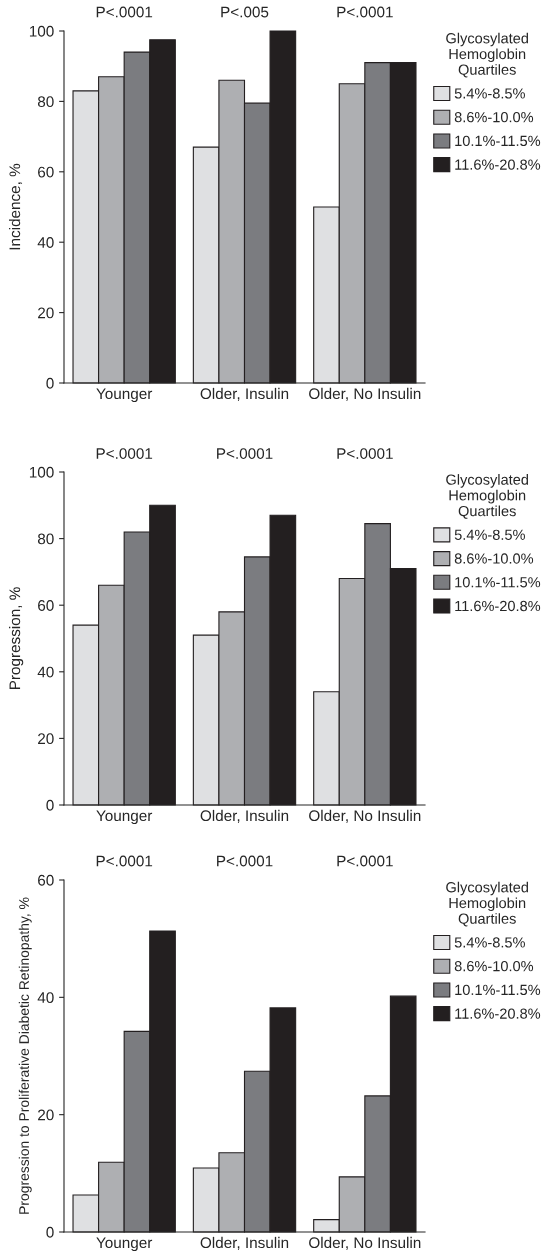 This screenshot has height=1259, width=558. Describe the element at coordinates (15, 206) in the screenshot. I see `y-axis-title: Incidence, %` at that location.